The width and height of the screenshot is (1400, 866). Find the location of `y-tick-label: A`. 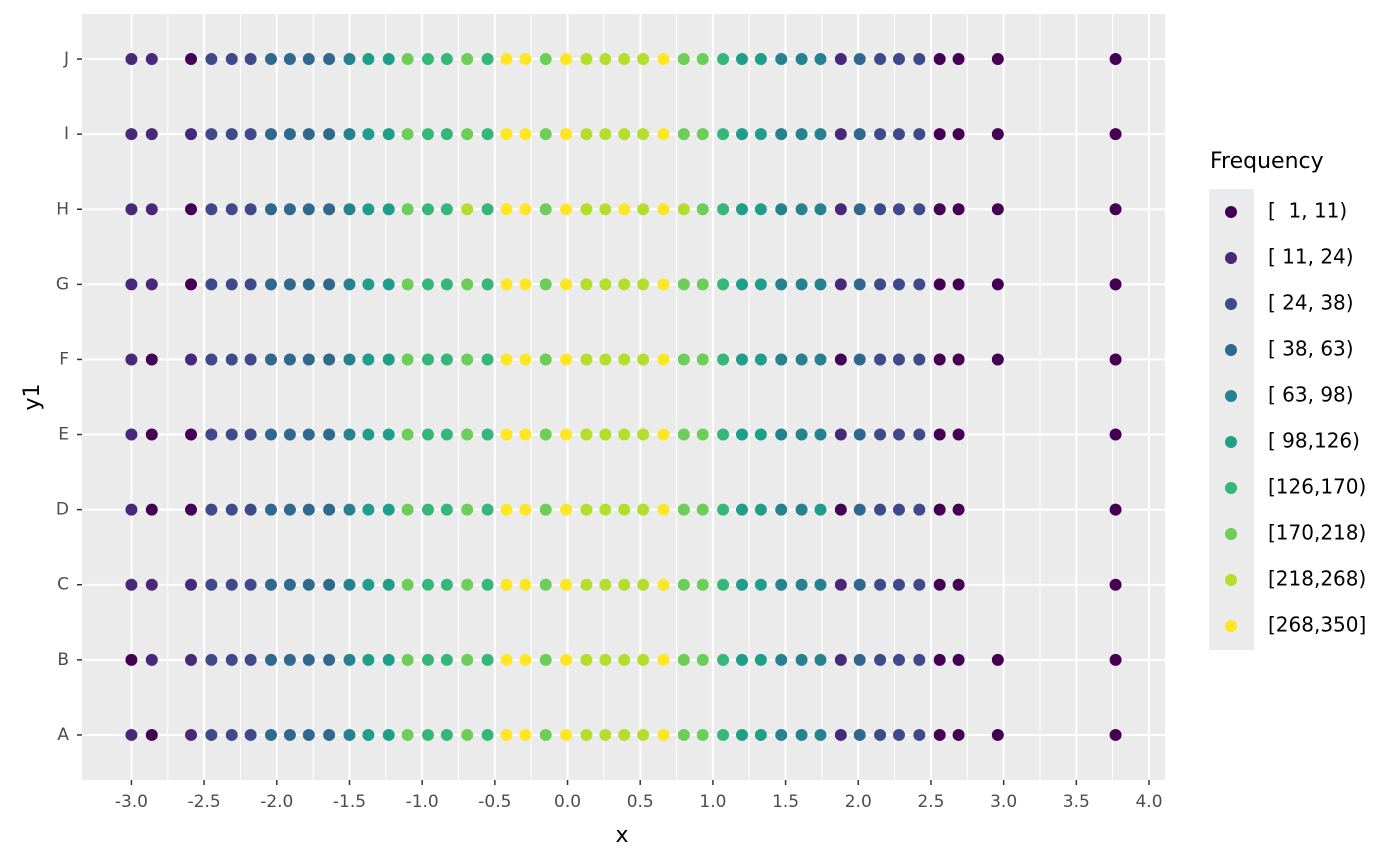

y-tick-label: A is located at coordinates (63, 735).